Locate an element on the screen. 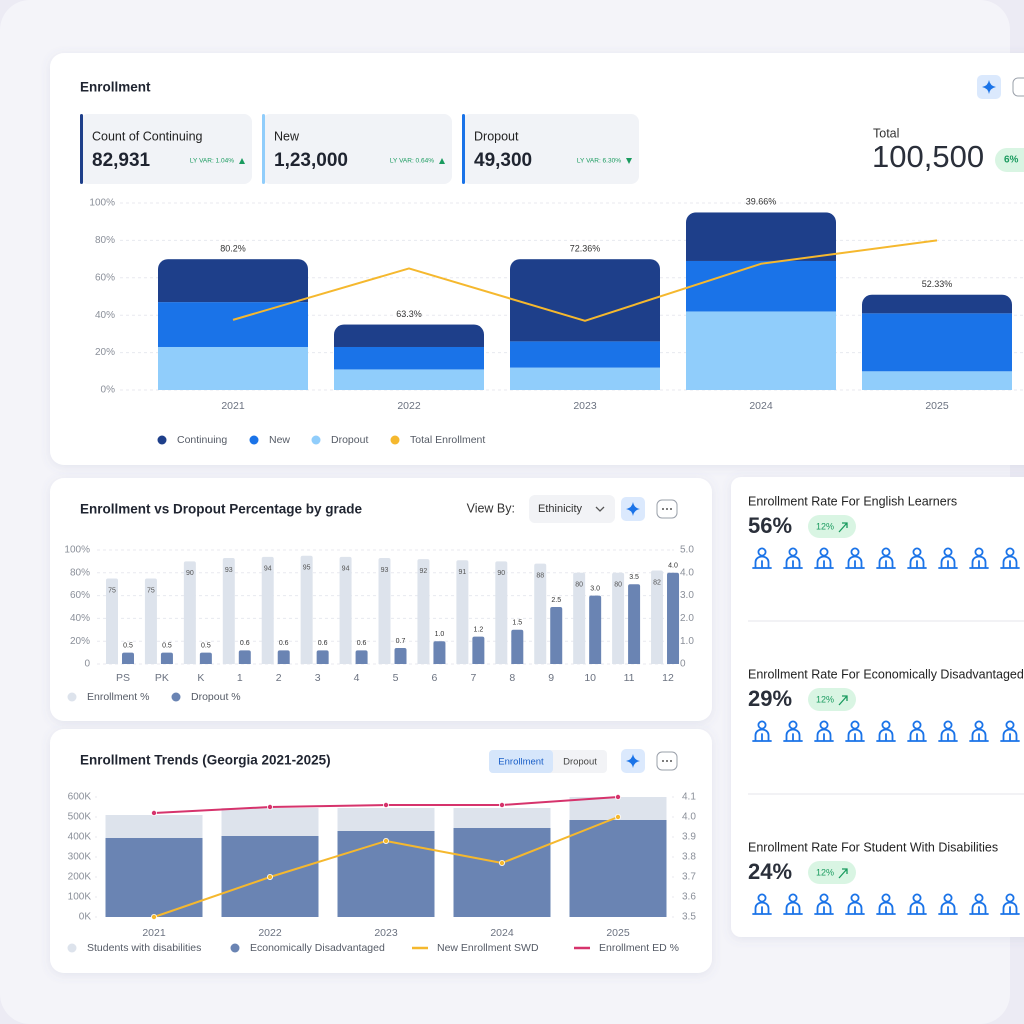 This screenshot has width=1024, height=1024. value-label: 3.0 is located at coordinates (595, 588).